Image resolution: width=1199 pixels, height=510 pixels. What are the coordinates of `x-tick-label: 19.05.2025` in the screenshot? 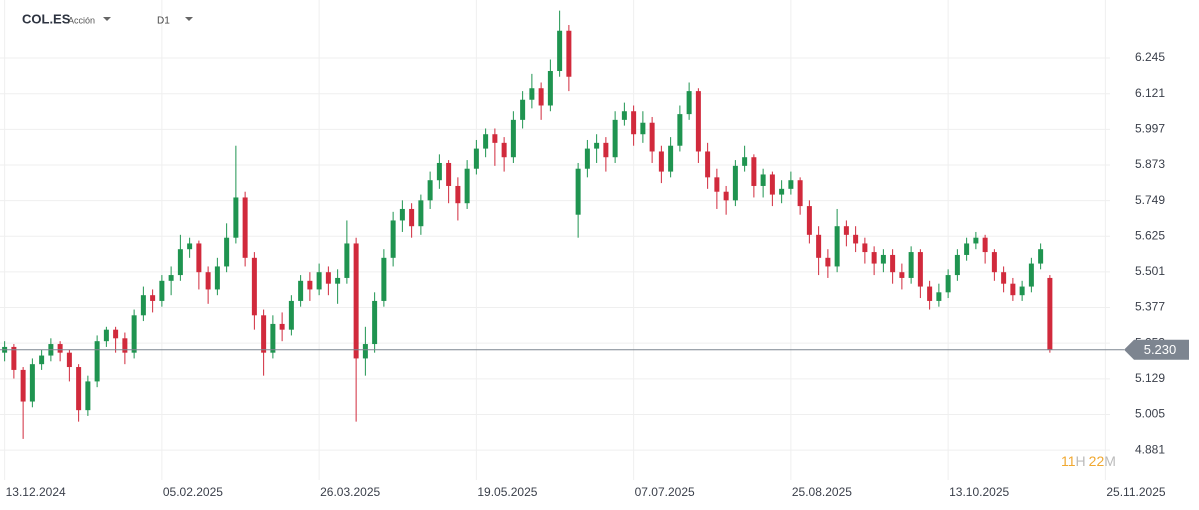 It's located at (507, 492).